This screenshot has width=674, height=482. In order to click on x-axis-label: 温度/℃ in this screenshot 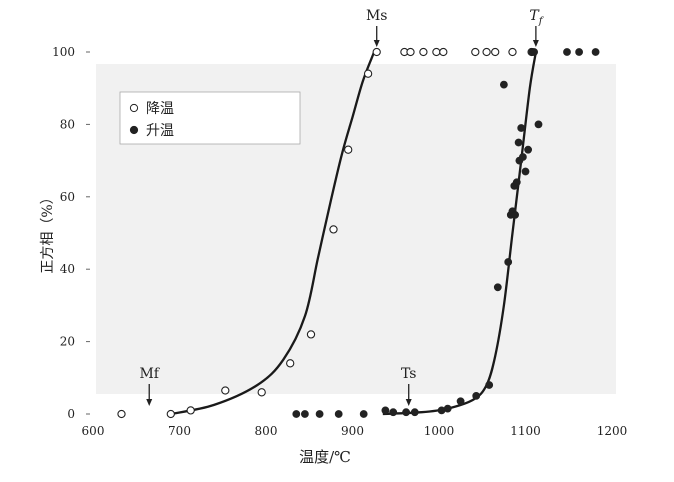, I will do `click(325, 457)`.